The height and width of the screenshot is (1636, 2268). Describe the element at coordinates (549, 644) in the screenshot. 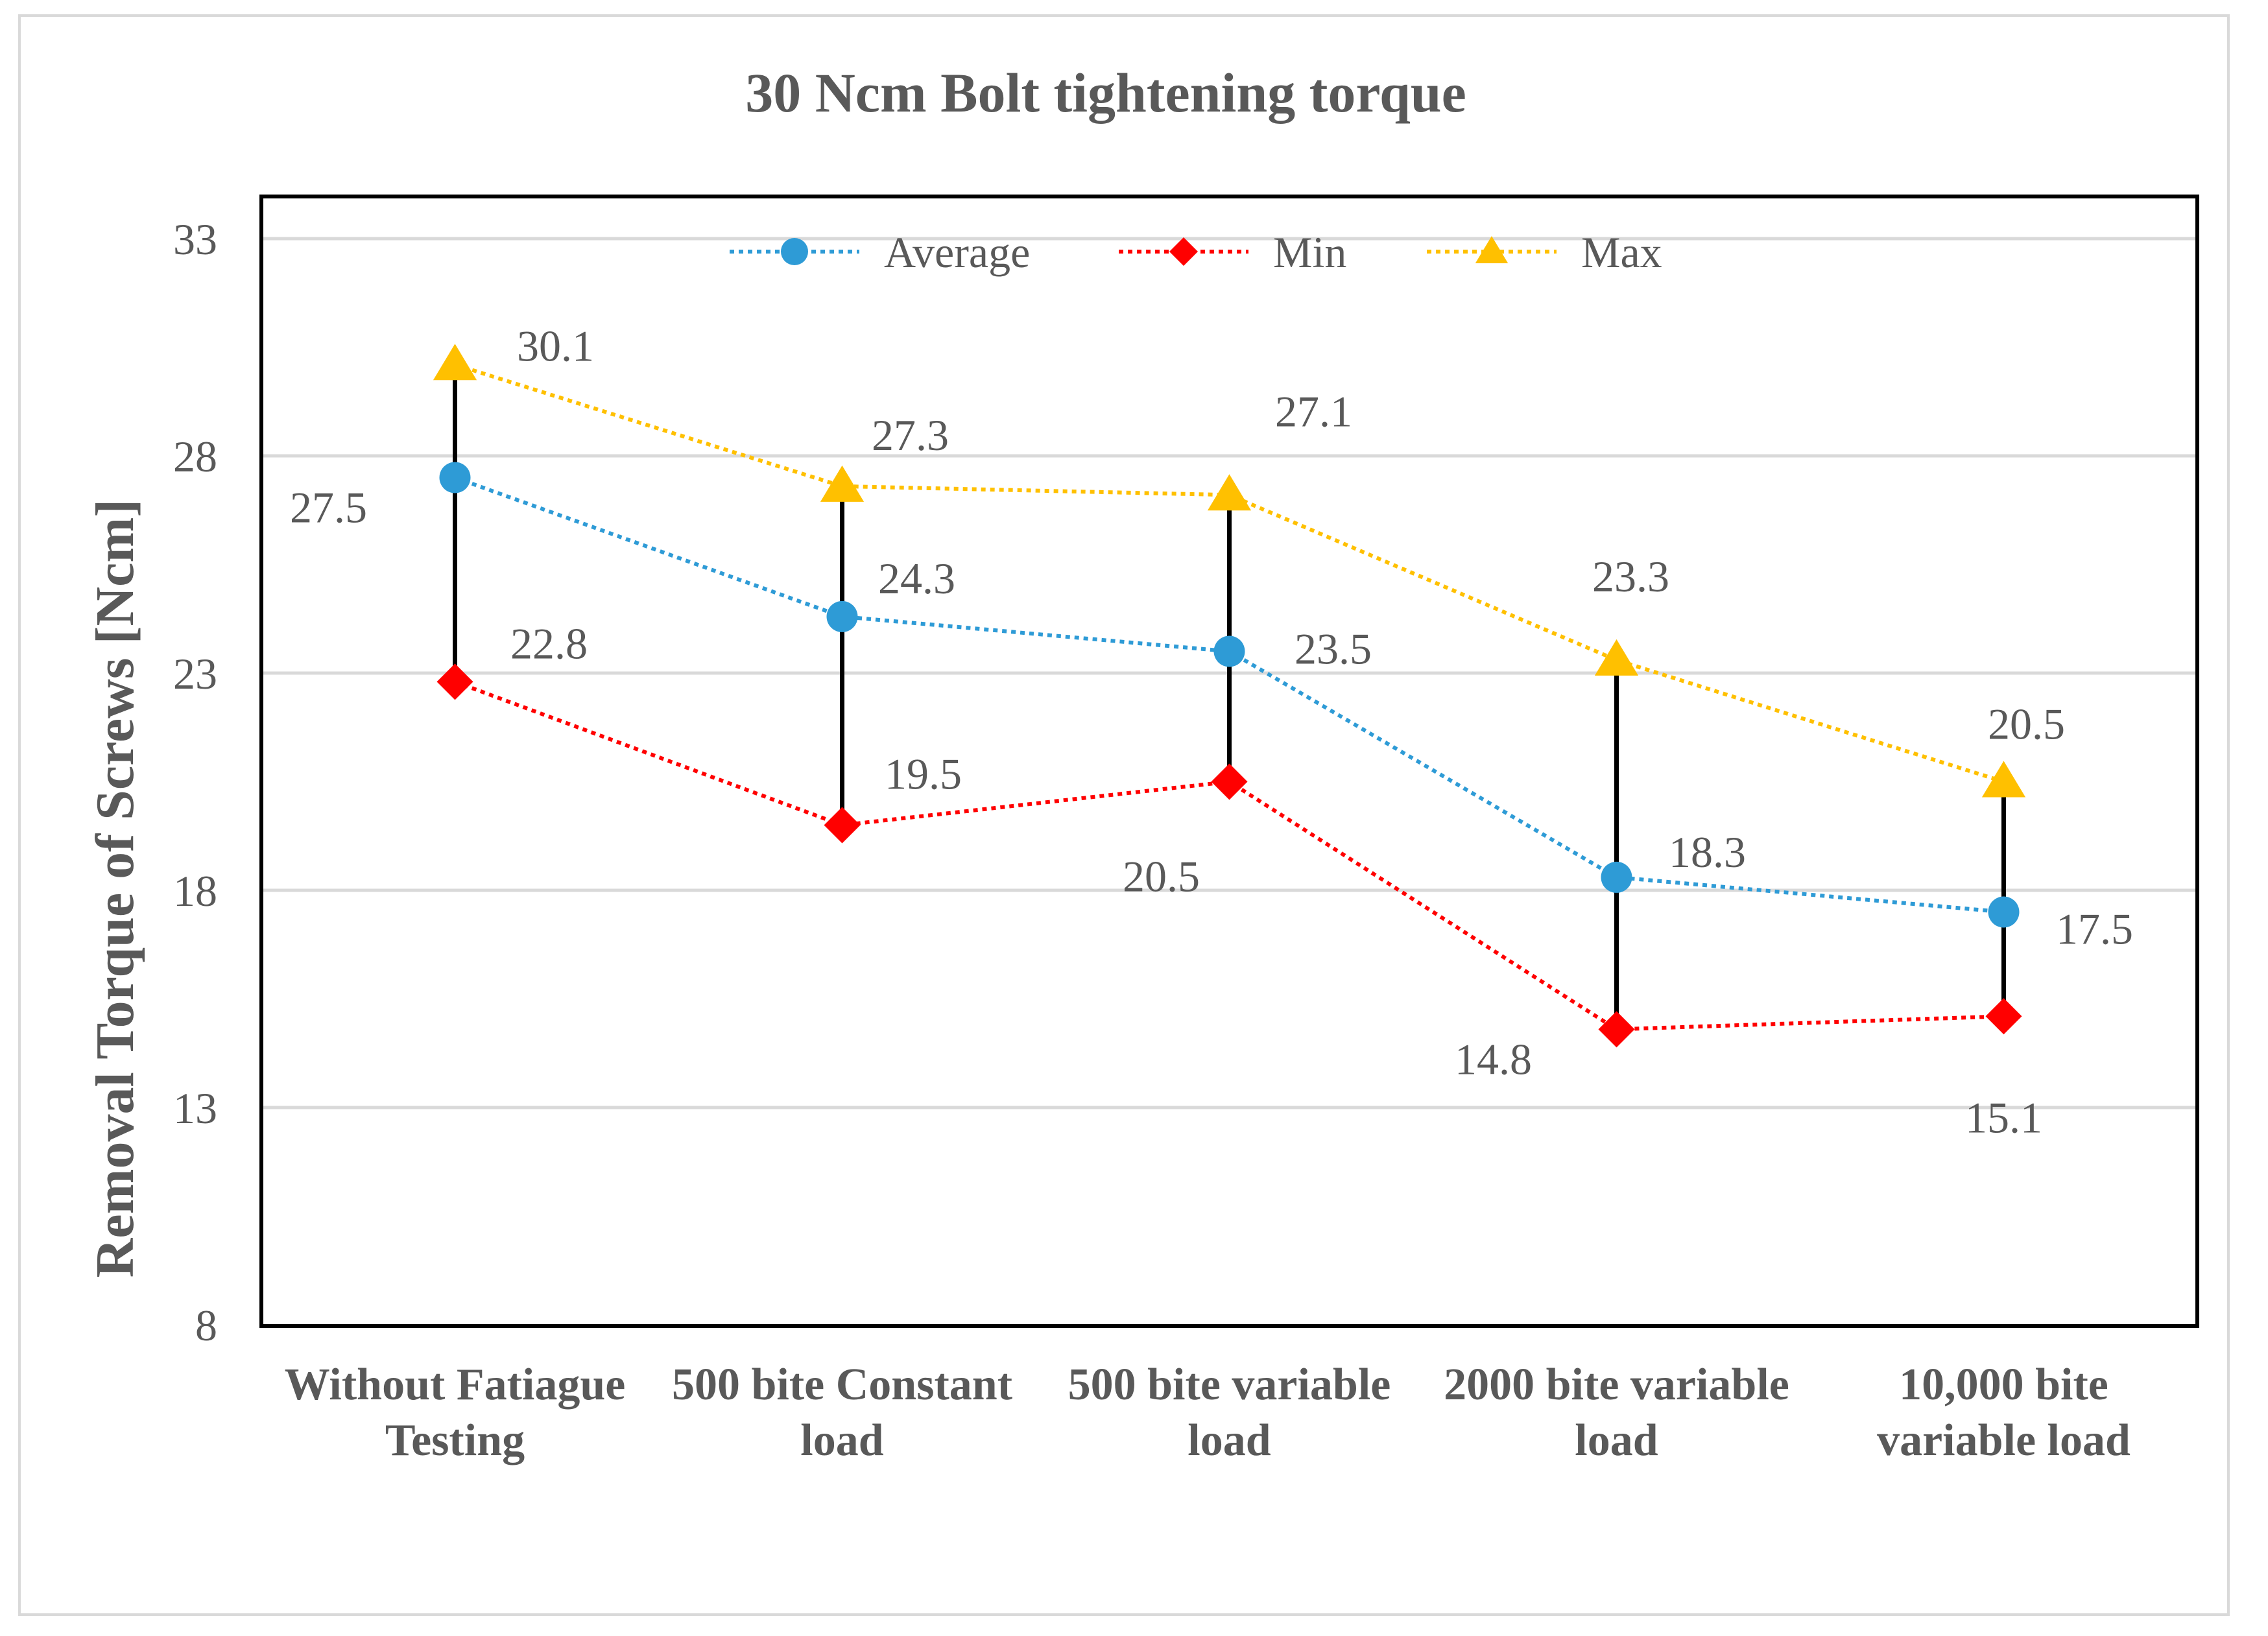

I see `data-label-min: 22.8` at that location.